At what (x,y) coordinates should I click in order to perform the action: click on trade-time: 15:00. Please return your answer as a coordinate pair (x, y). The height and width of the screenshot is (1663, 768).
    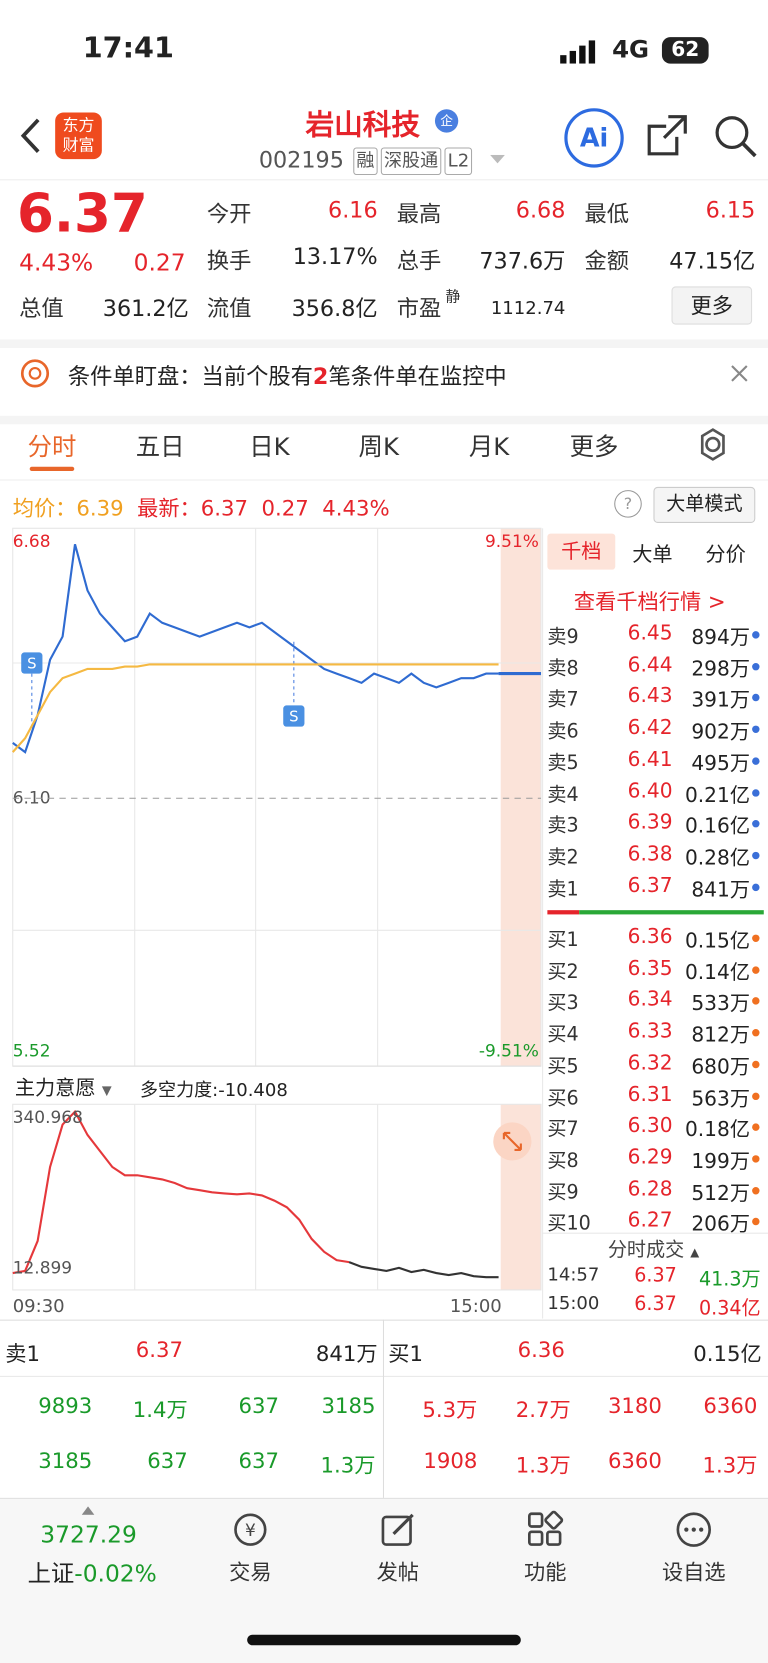
    Looking at the image, I should click on (573, 1304).